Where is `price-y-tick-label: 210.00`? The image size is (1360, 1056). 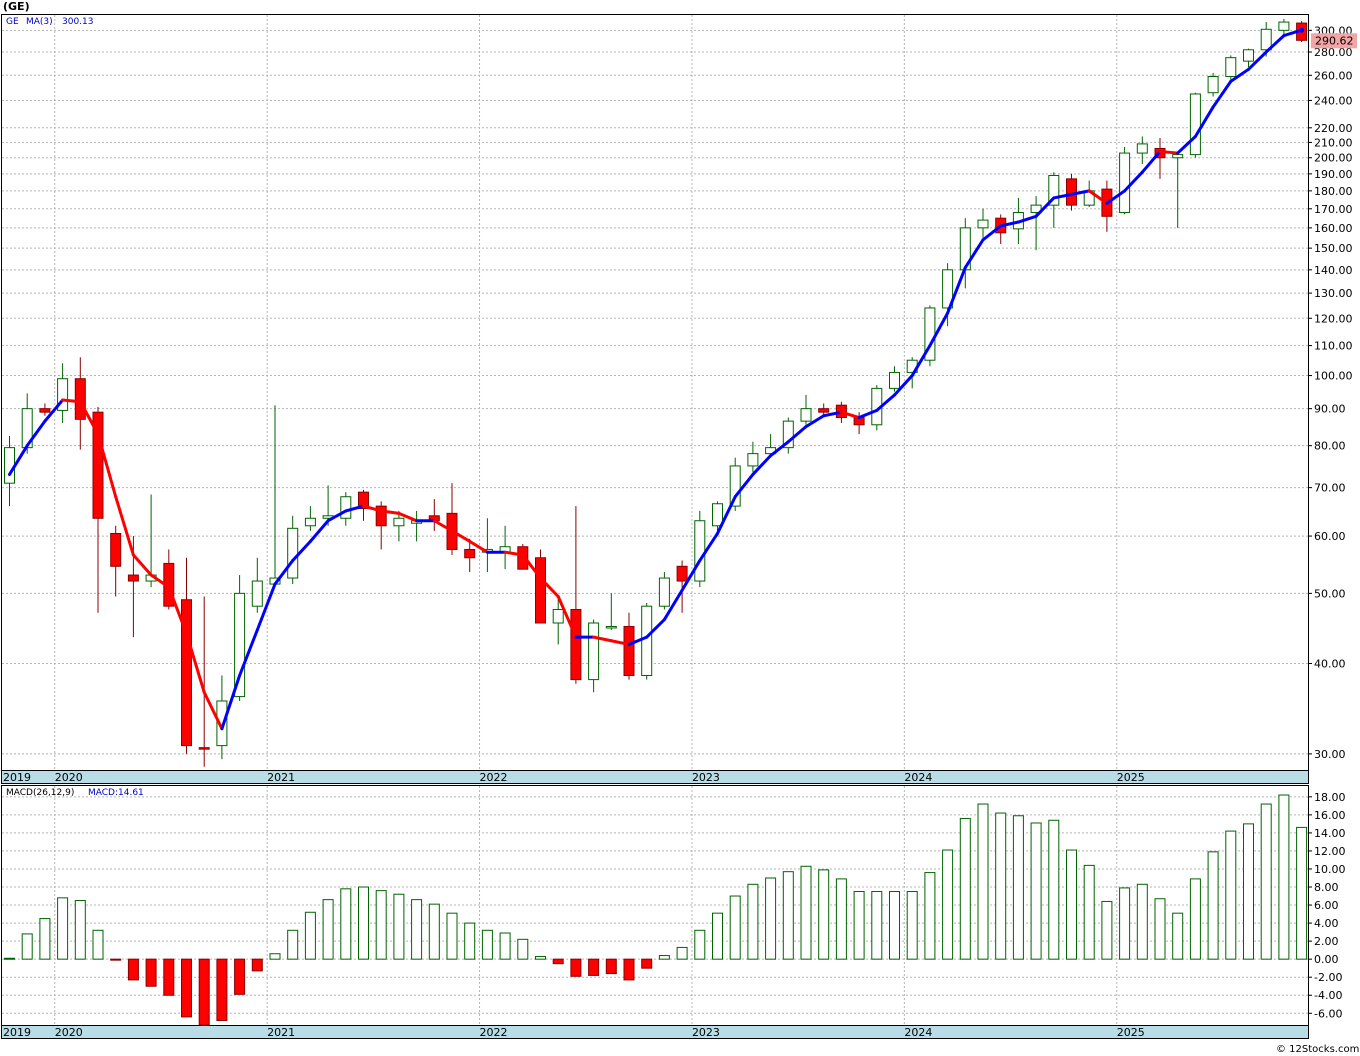
price-y-tick-label: 210.00 is located at coordinates (1333, 142).